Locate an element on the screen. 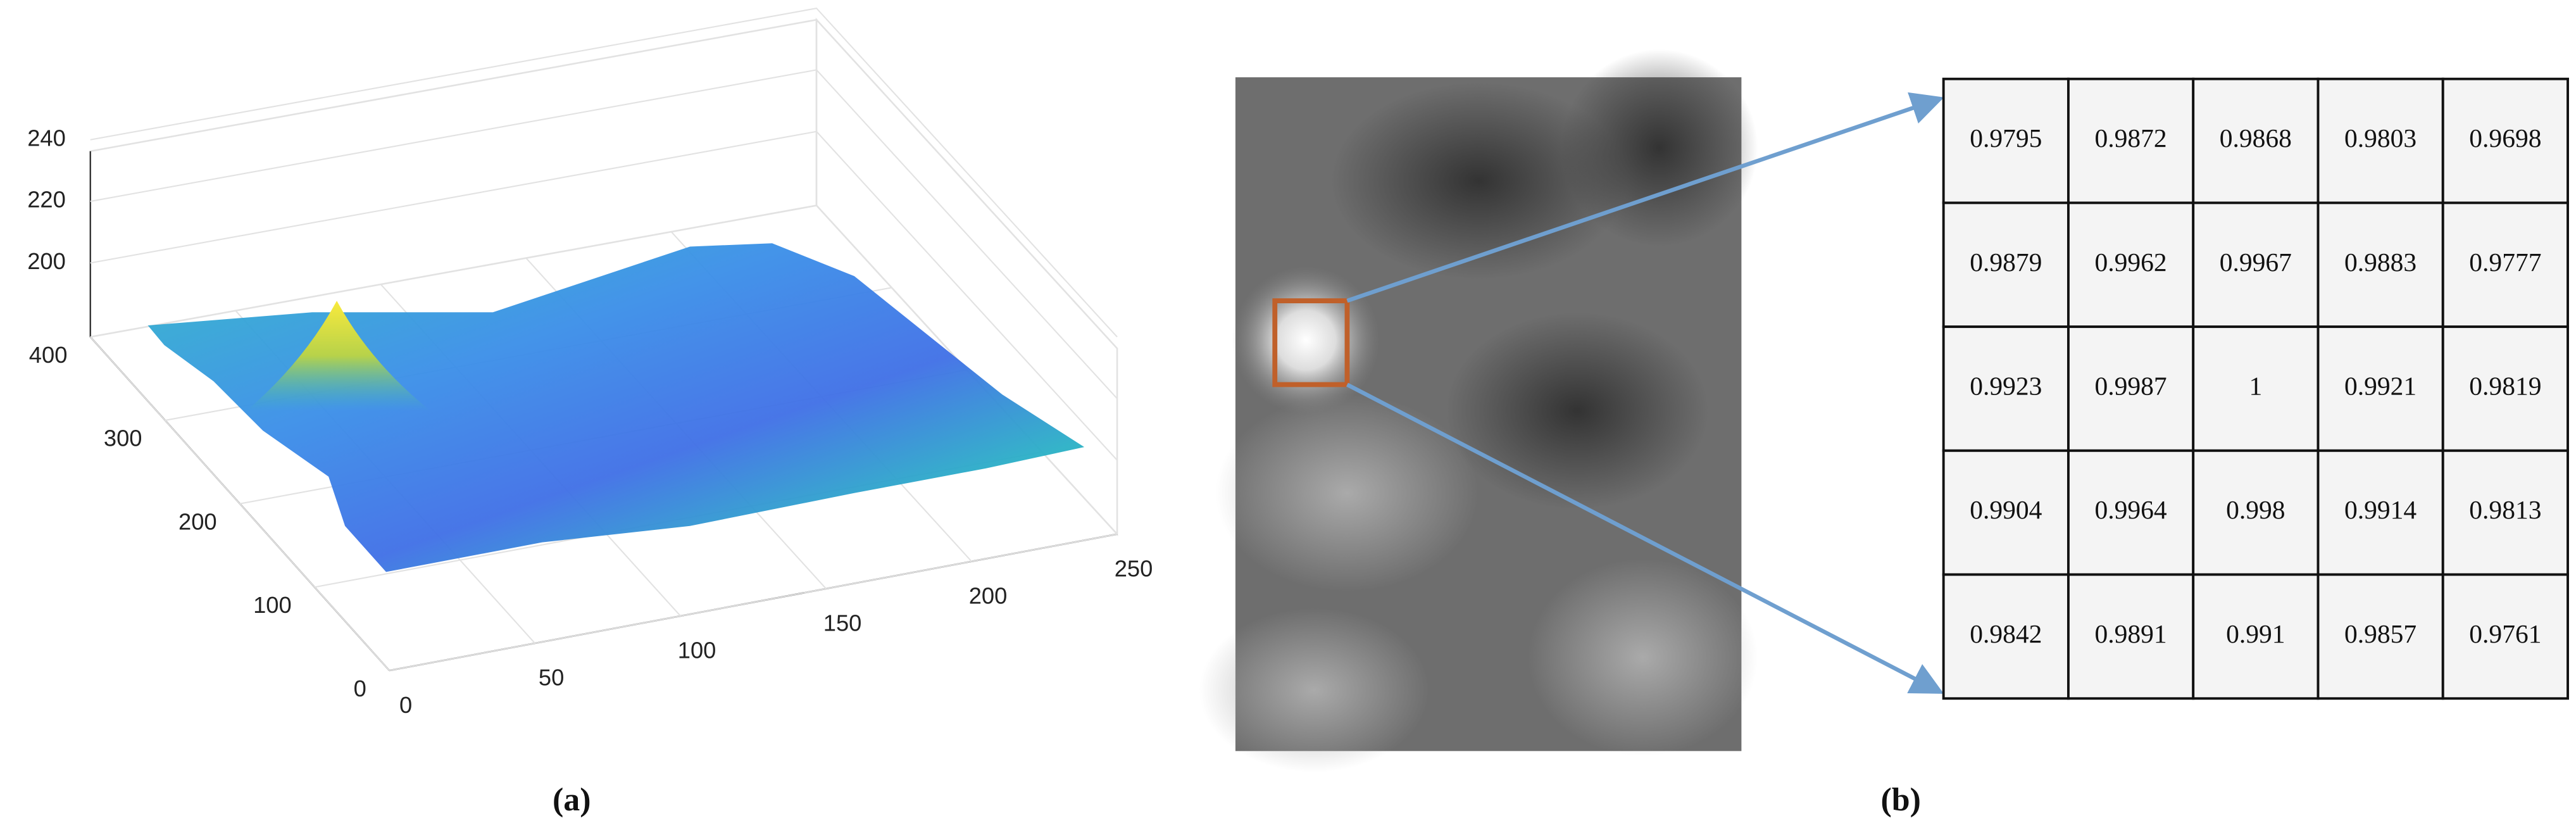 The height and width of the screenshot is (830, 2576). cell-value: 0.9813 is located at coordinates (2505, 509).